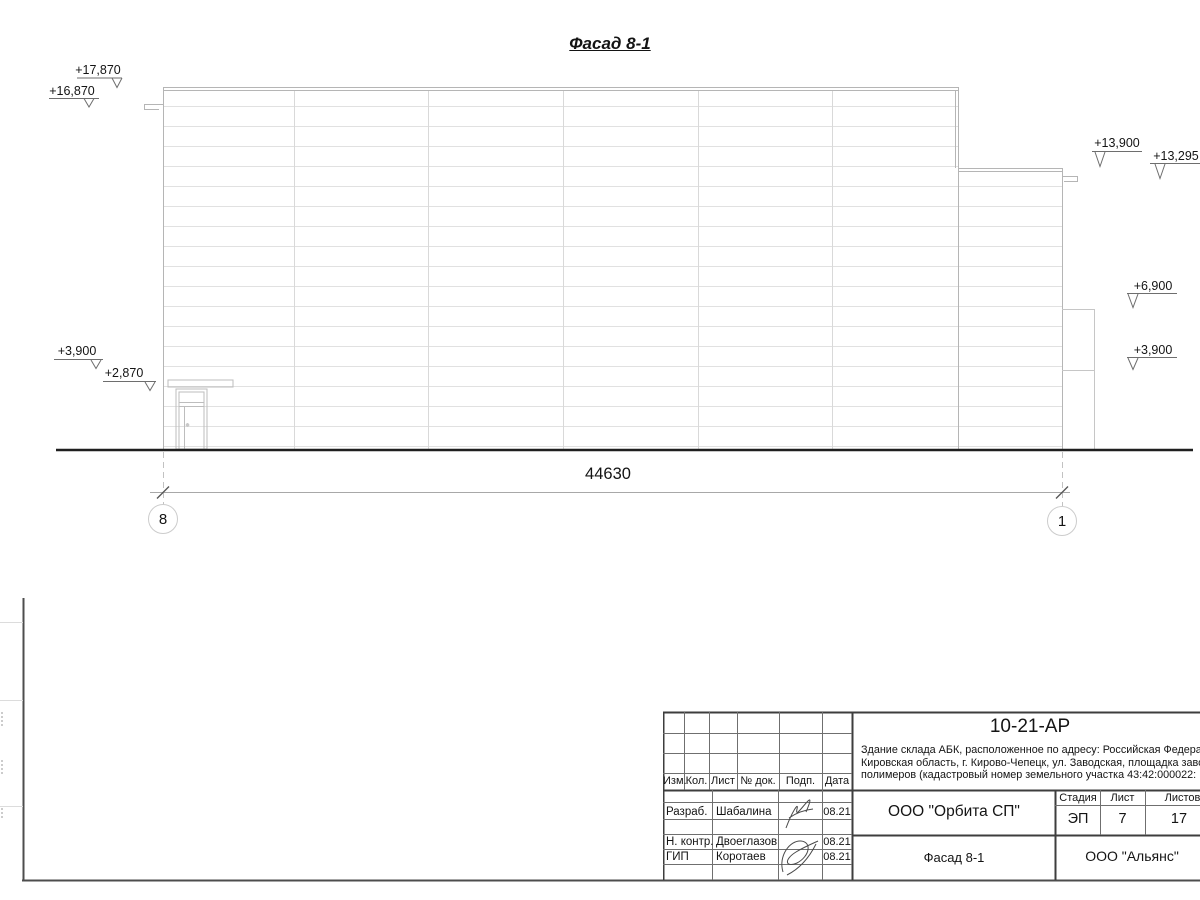 The width and height of the screenshot is (1200, 900). I want to click on dimension-line, so click(610, 479).